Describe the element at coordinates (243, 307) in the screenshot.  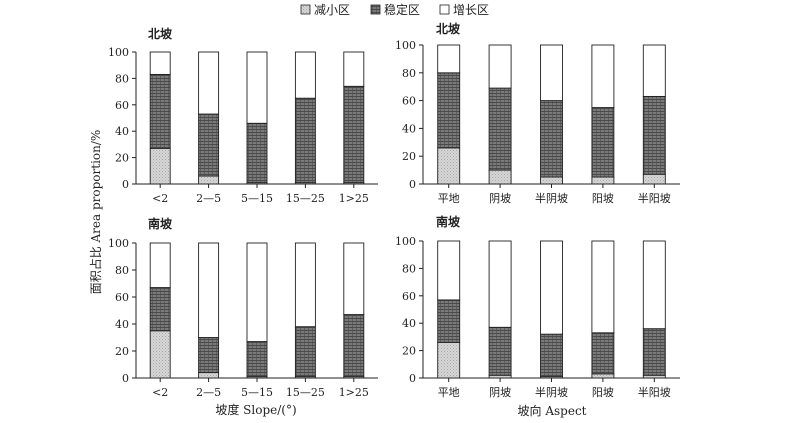
I see `panel-south-slope-gradient: 南坡 0 20 40 60 80 100 <2 2—5 5—15 15—25 1>25` at that location.